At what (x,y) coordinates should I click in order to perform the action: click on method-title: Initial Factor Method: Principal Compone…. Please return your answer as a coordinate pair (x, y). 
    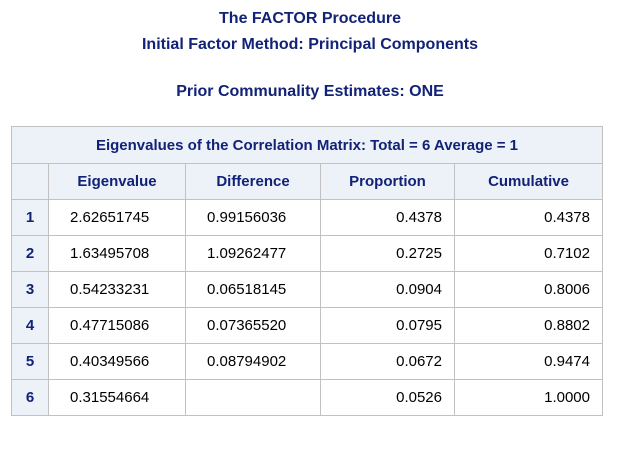
    Looking at the image, I should click on (309, 44).